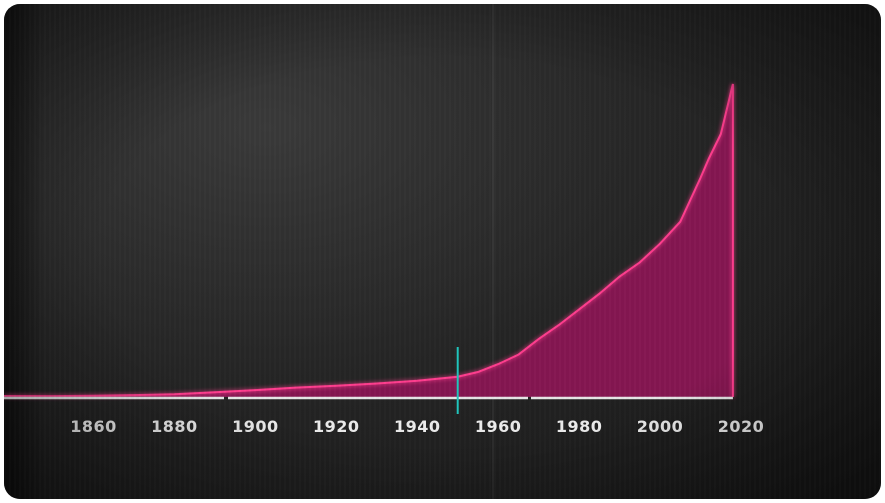  I want to click on x-tick-label: 1860, so click(93, 426).